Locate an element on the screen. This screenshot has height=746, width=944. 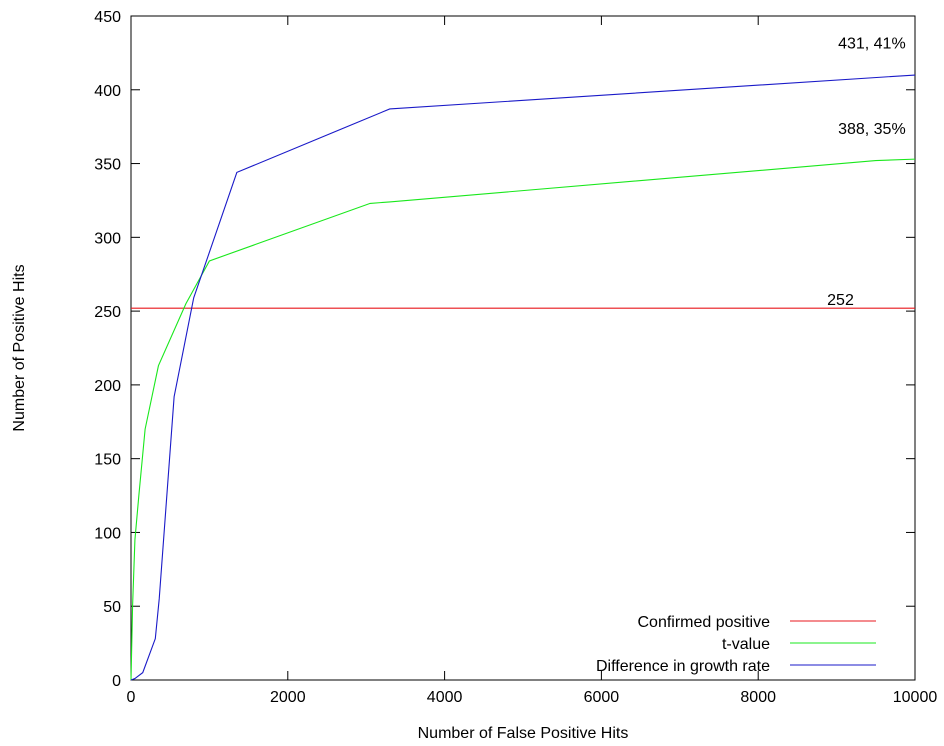
annotation-label: 431, 41% is located at coordinates (872, 43).